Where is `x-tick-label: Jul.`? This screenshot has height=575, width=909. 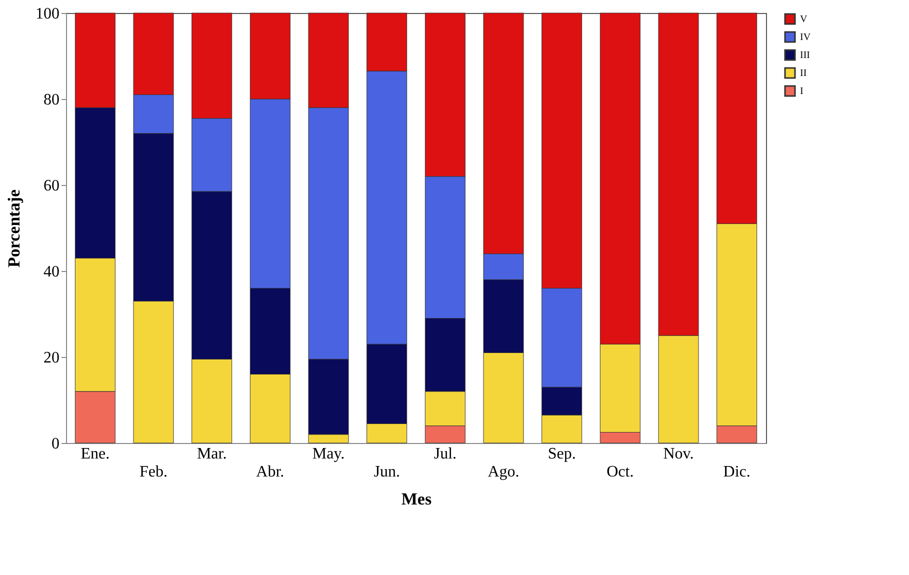
x-tick-label: Jul. is located at coordinates (445, 454).